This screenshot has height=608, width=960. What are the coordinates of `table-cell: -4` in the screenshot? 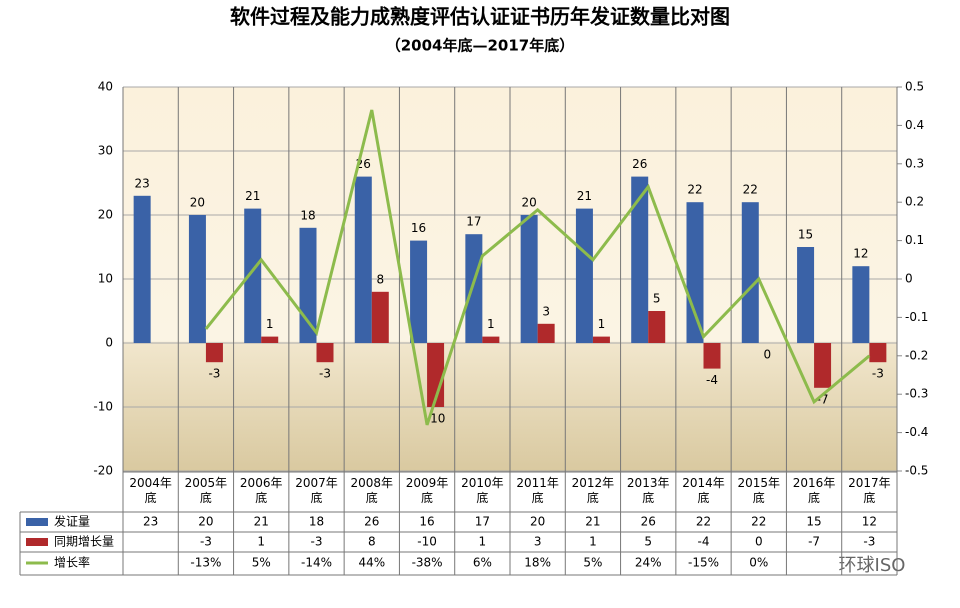 It's located at (704, 542).